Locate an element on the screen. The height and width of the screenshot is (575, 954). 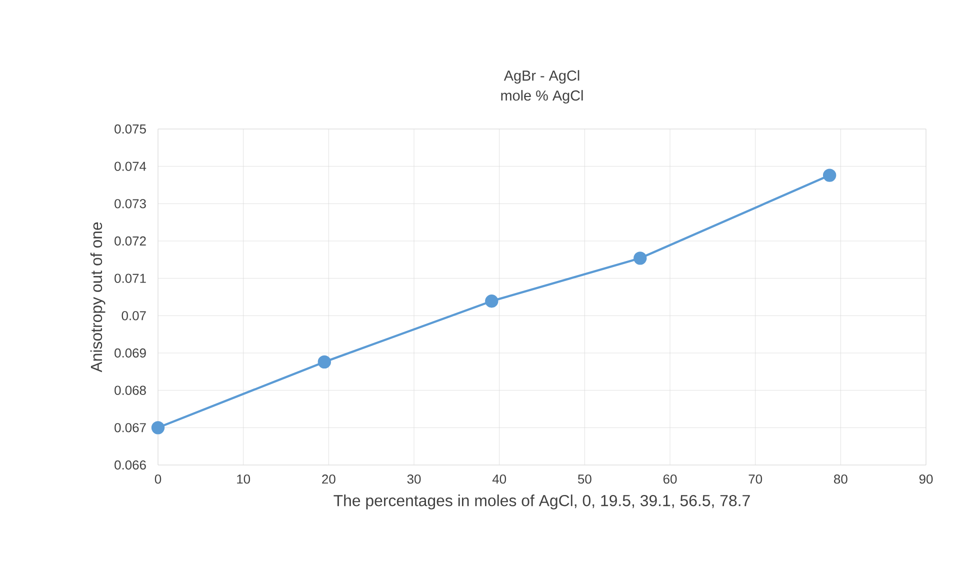
y-tick-label: 0.071 is located at coordinates (130, 278).